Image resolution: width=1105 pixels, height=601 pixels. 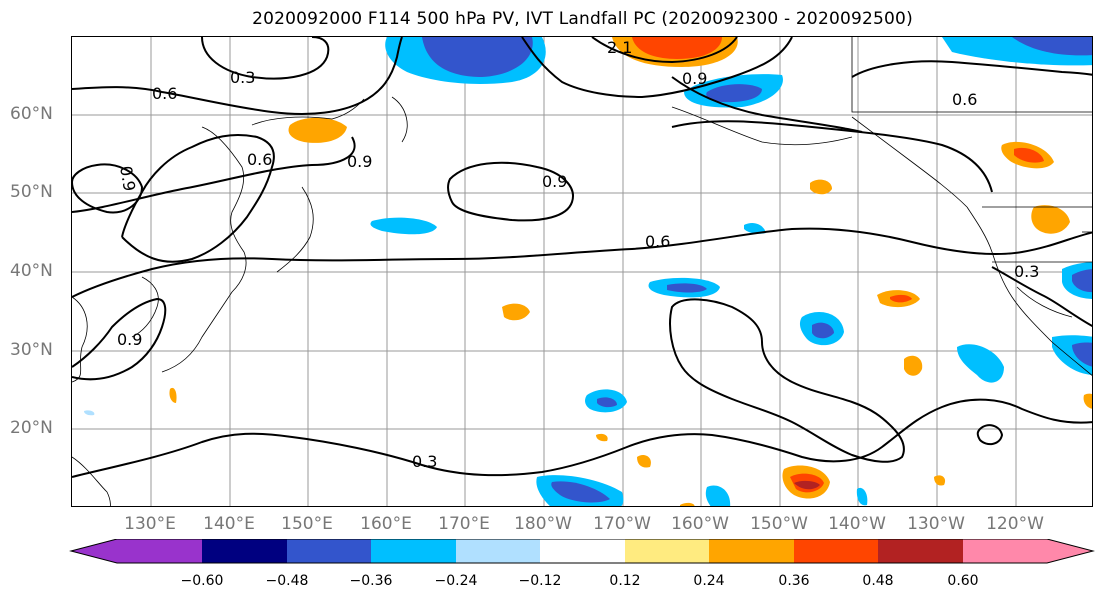 I want to click on lat-label-40n: 40°N, so click(x=31, y=271).